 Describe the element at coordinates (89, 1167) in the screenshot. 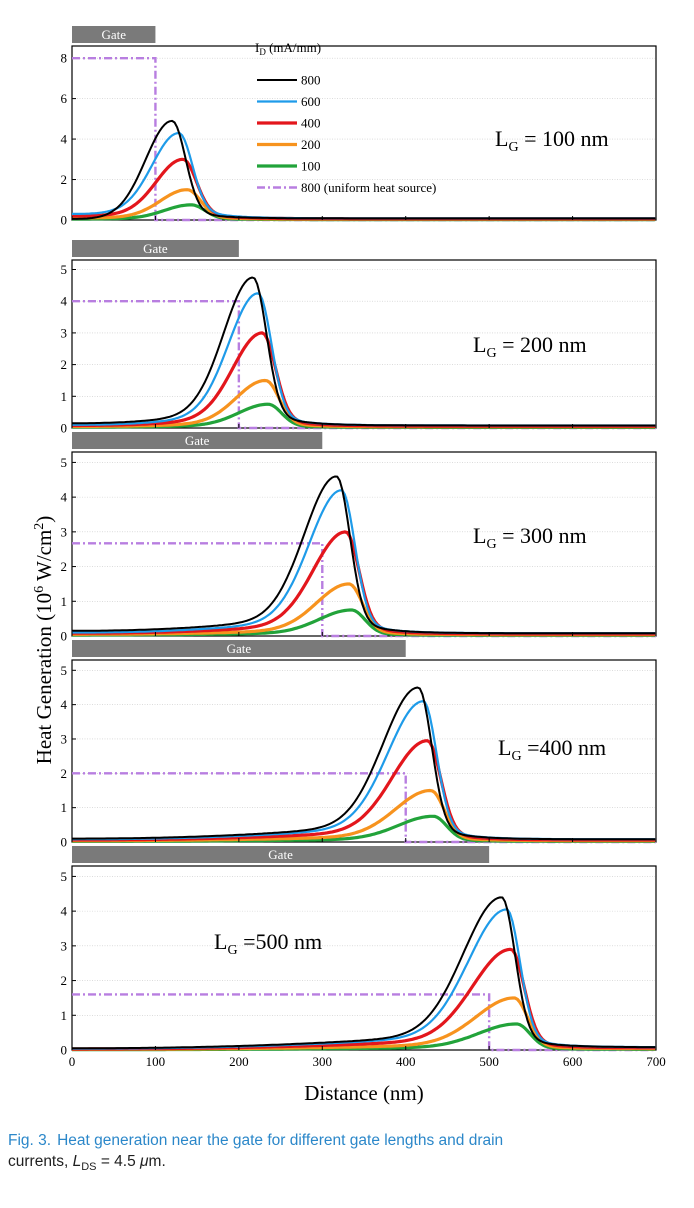

I see `caption-ds: DS` at that location.